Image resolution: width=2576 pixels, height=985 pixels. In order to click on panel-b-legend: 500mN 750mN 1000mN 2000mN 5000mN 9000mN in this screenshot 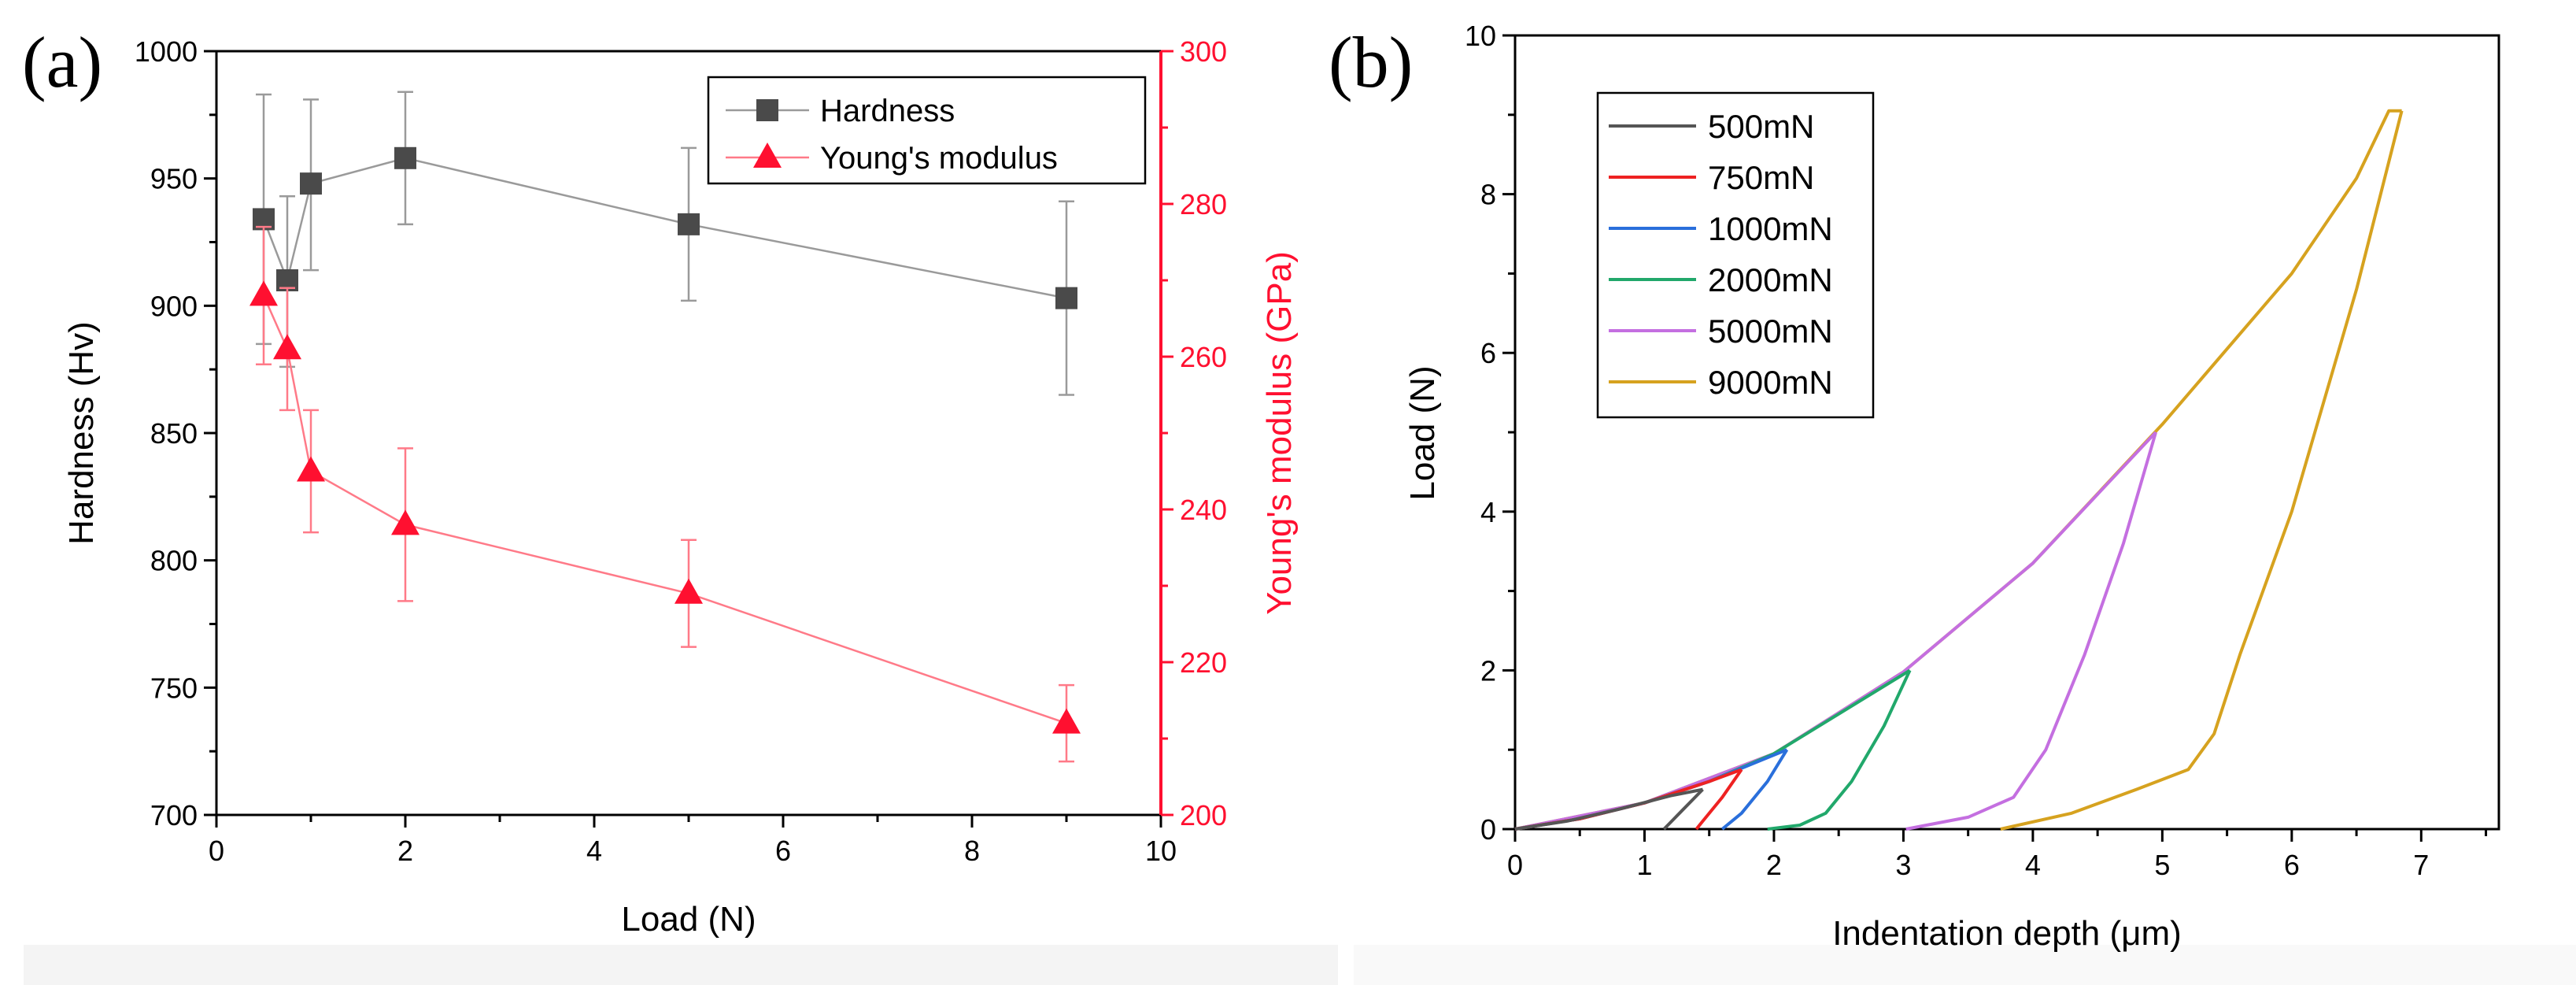, I will do `click(1735, 255)`.